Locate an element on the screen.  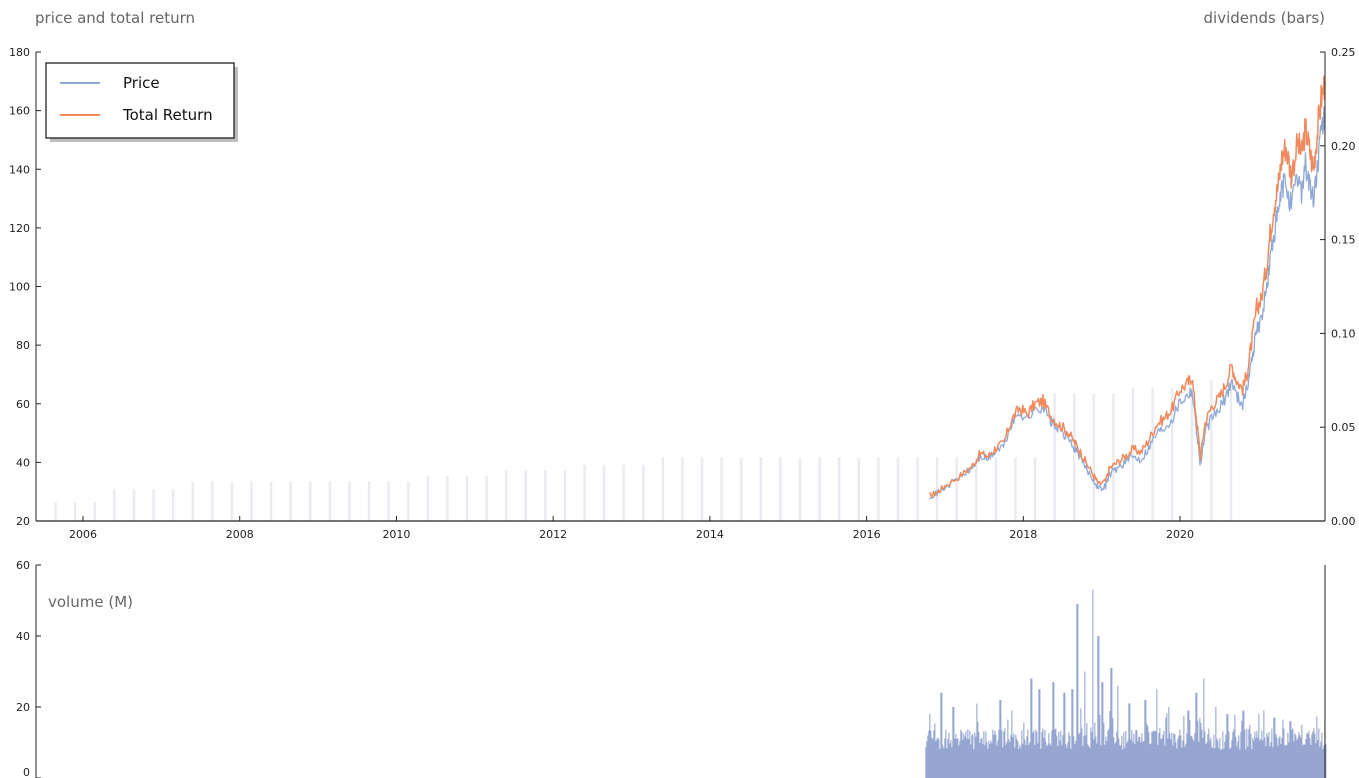
x-tick-label-2008: 2008 is located at coordinates (240, 534).